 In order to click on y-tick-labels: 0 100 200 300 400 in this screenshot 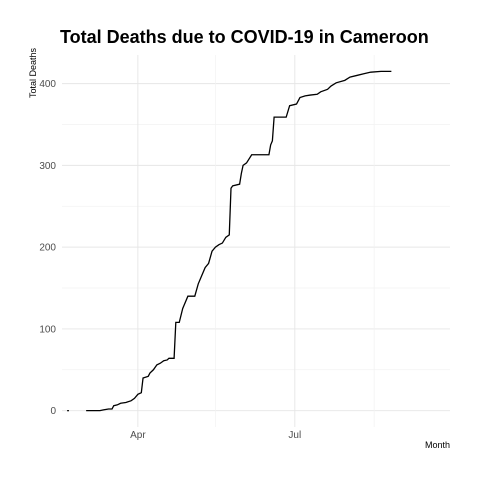, I will do `click(47, 248)`.